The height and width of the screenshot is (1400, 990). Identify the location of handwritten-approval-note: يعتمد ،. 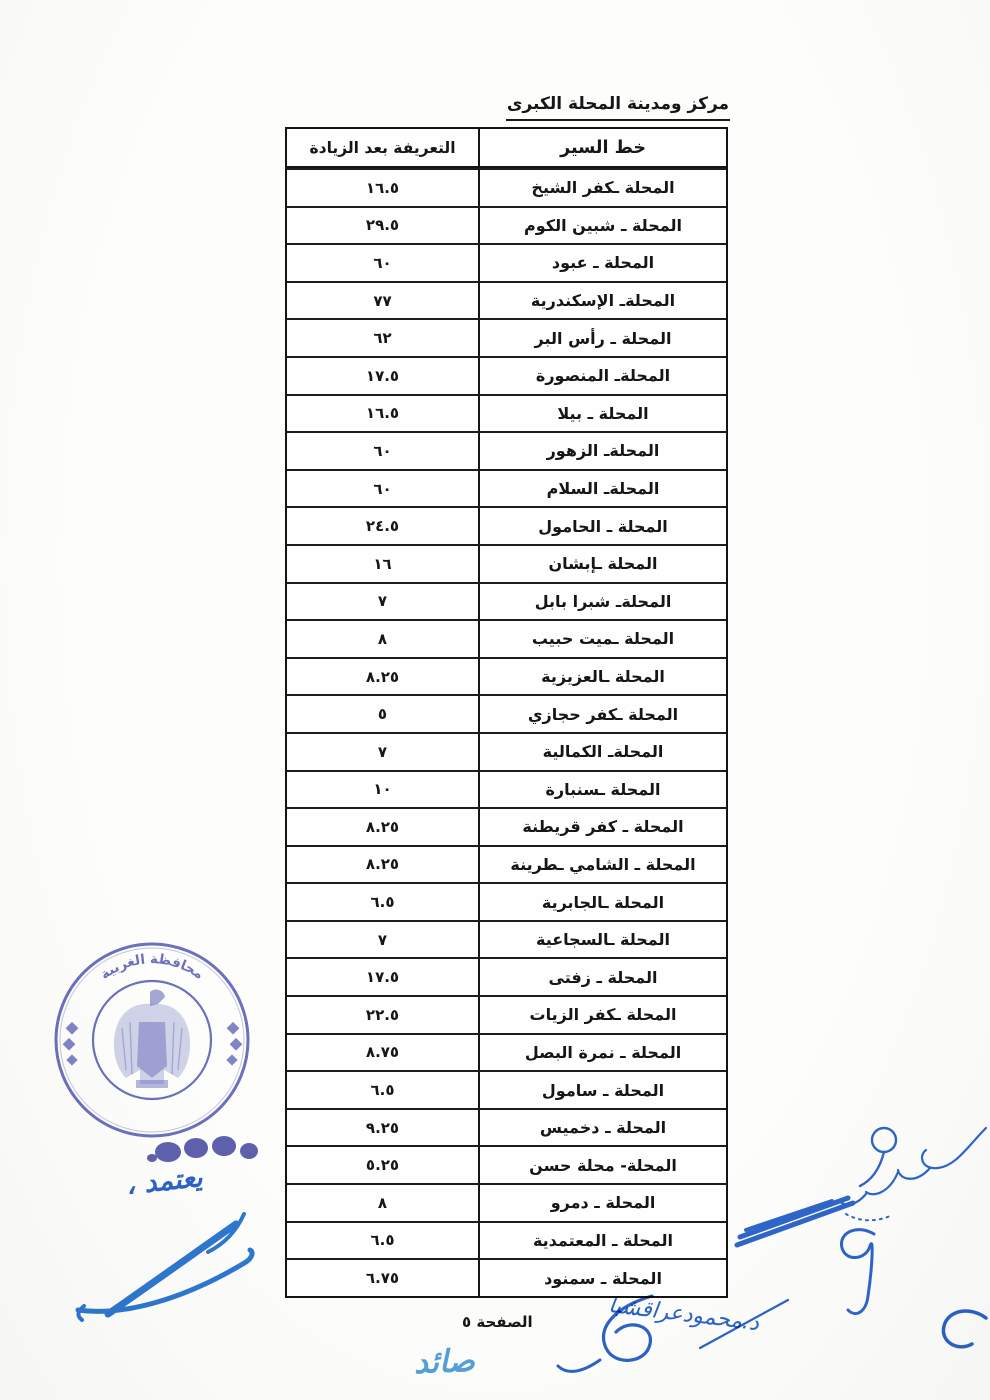
(164, 1181).